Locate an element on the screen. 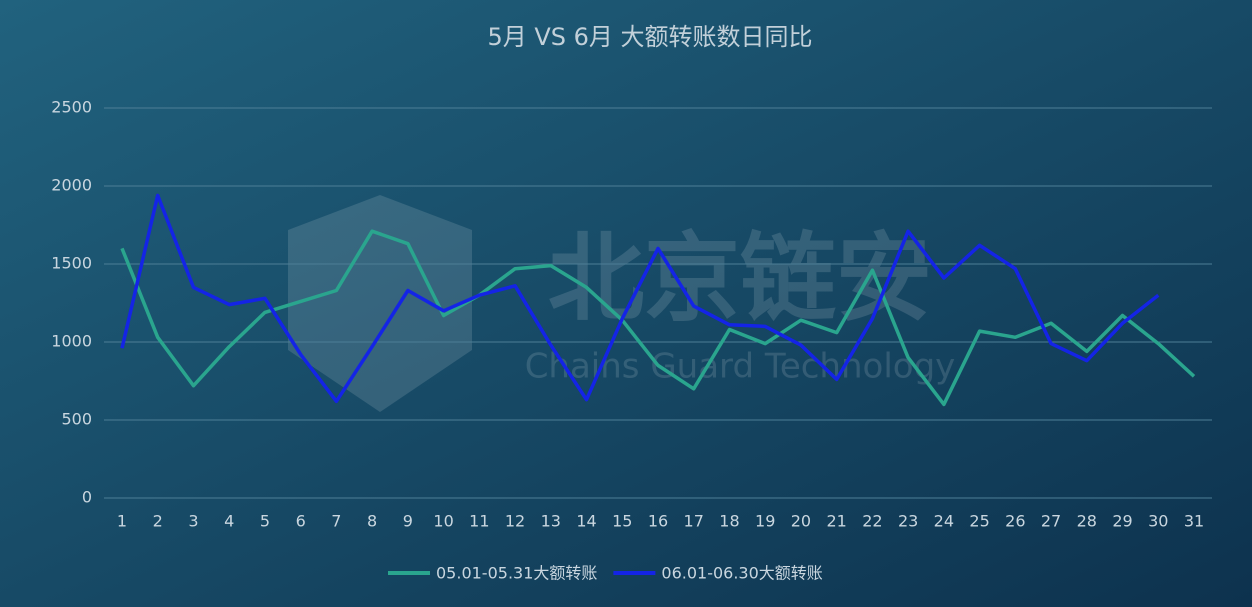 This screenshot has width=1252, height=607. x-tick-label: 12 is located at coordinates (515, 521).